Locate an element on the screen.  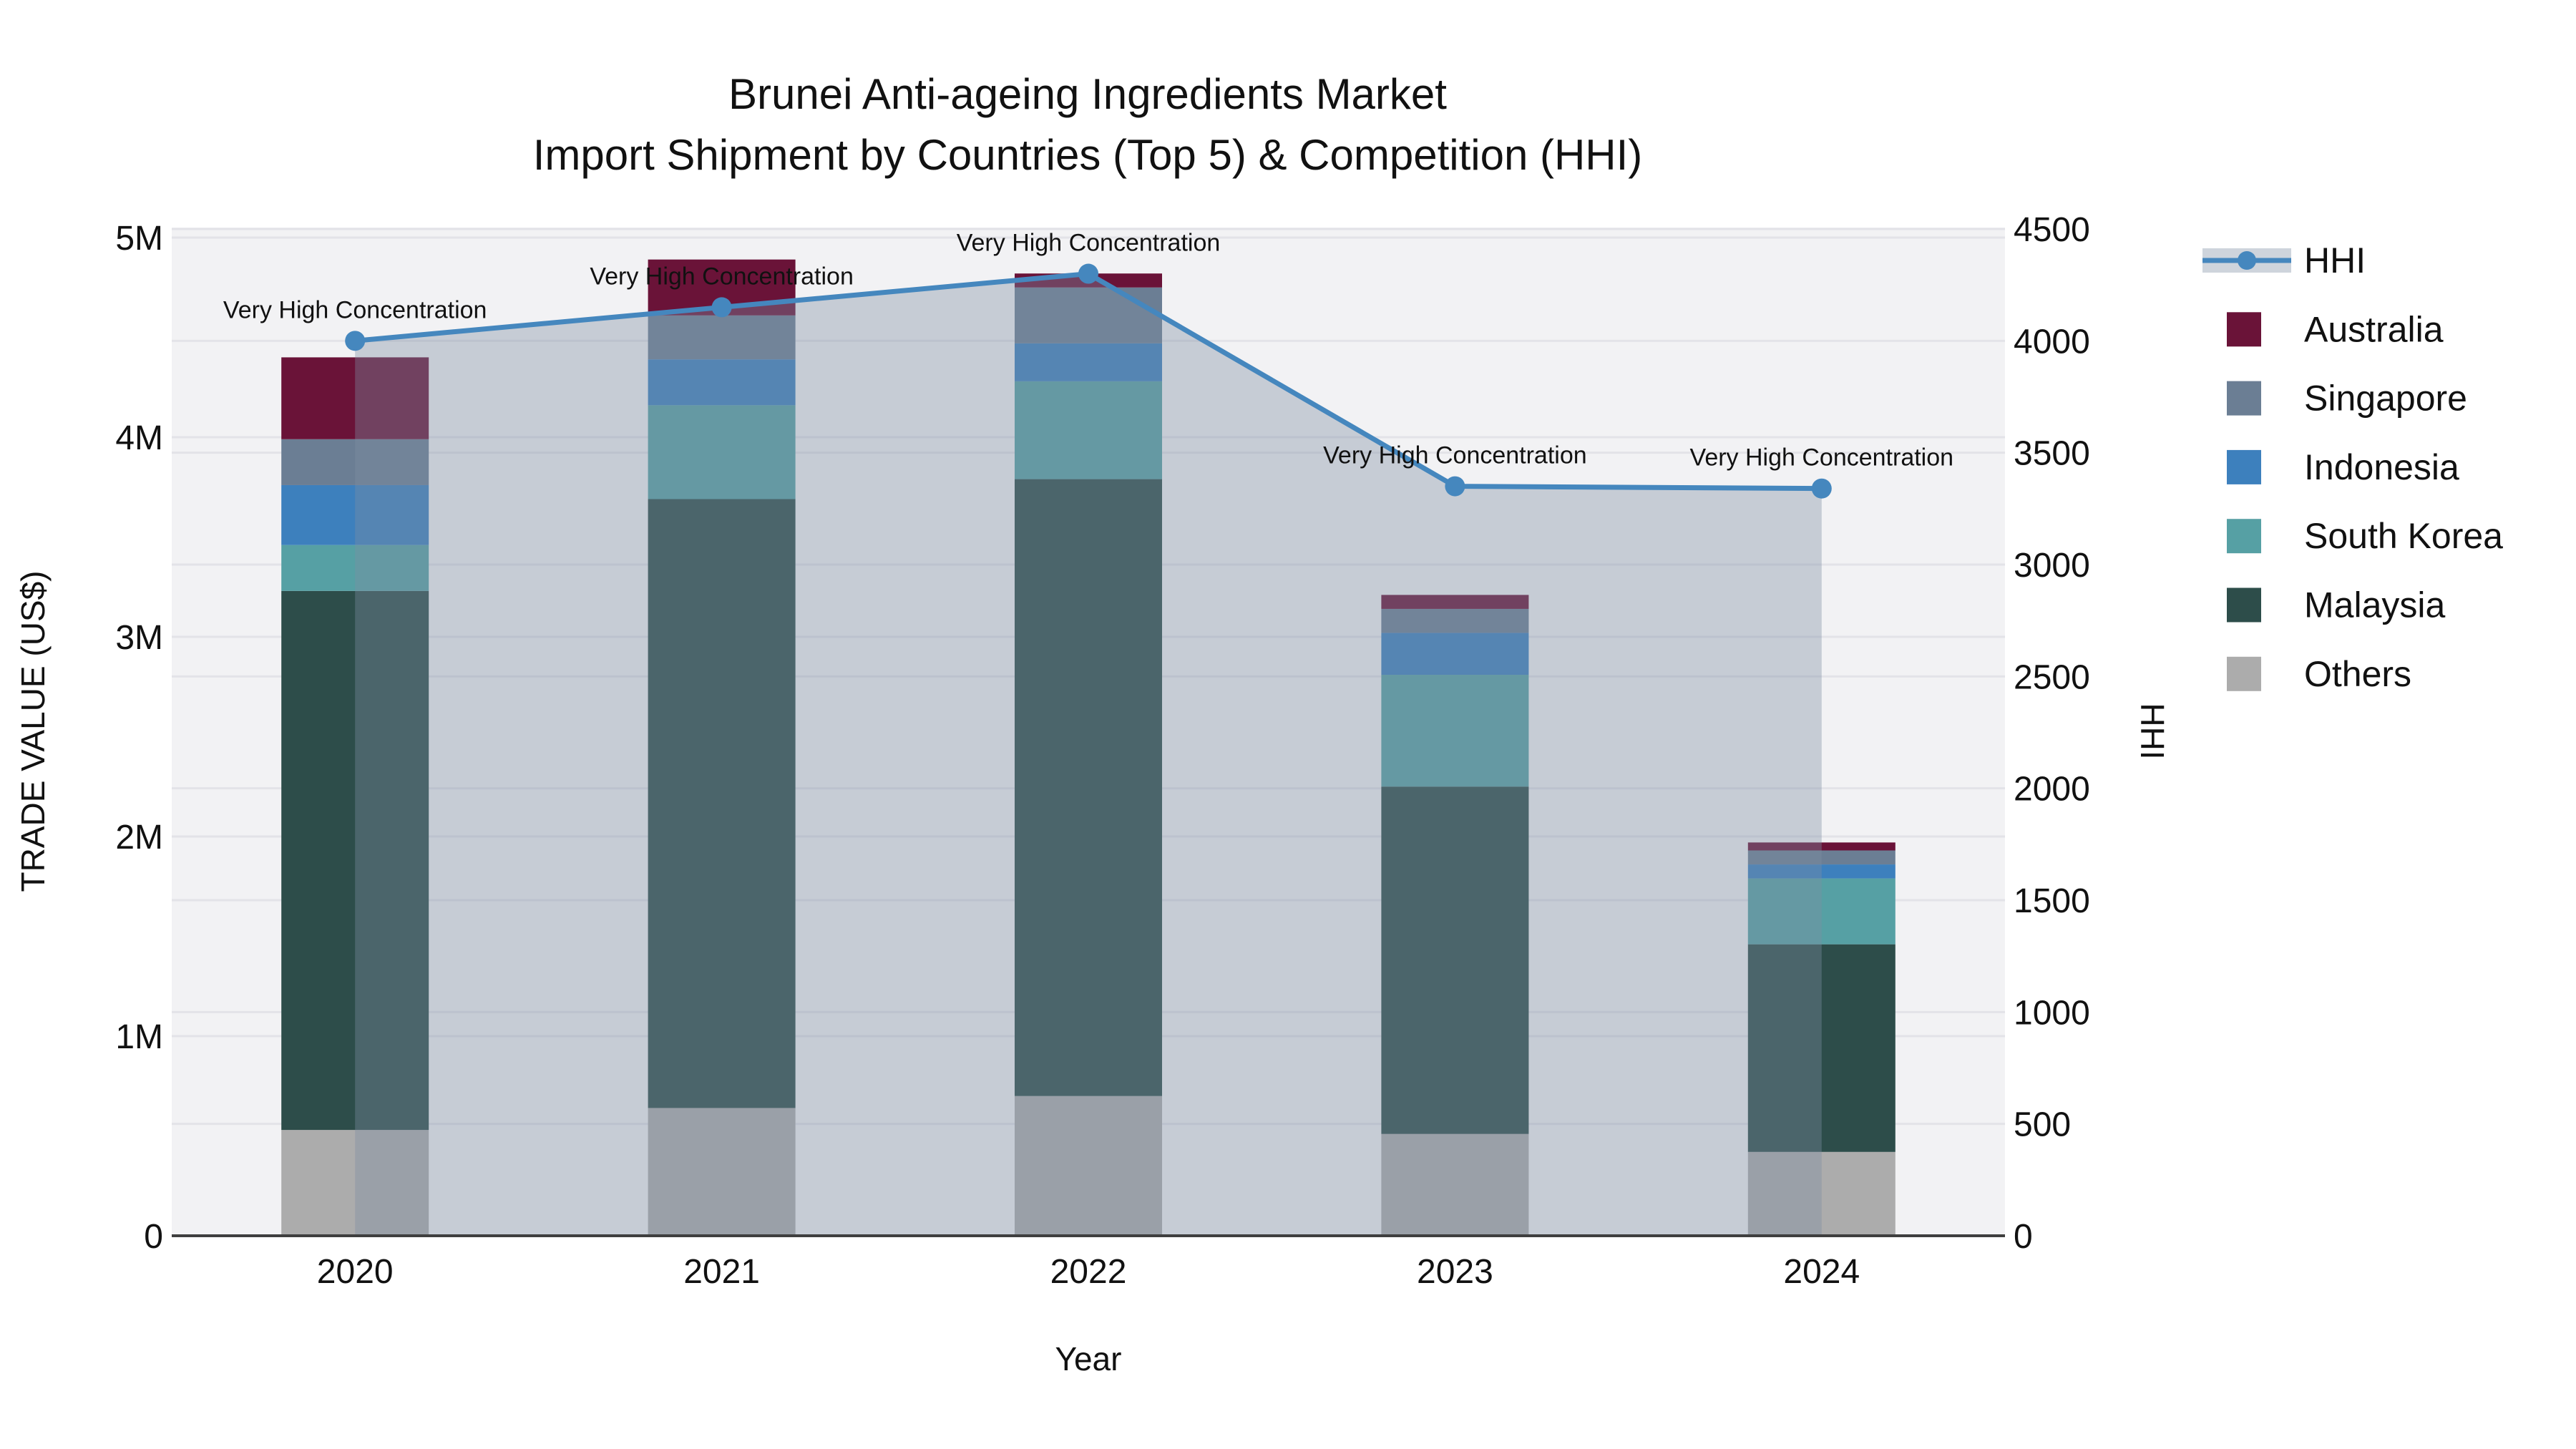
y-axis-left-tick: 5M is located at coordinates (139, 239).